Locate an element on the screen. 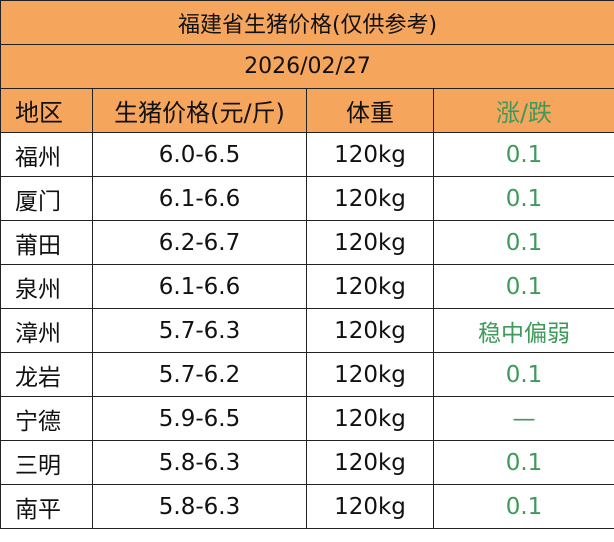  data-row: 龙岩 5.7-6.2 120kg 0.1 is located at coordinates (307, 374).